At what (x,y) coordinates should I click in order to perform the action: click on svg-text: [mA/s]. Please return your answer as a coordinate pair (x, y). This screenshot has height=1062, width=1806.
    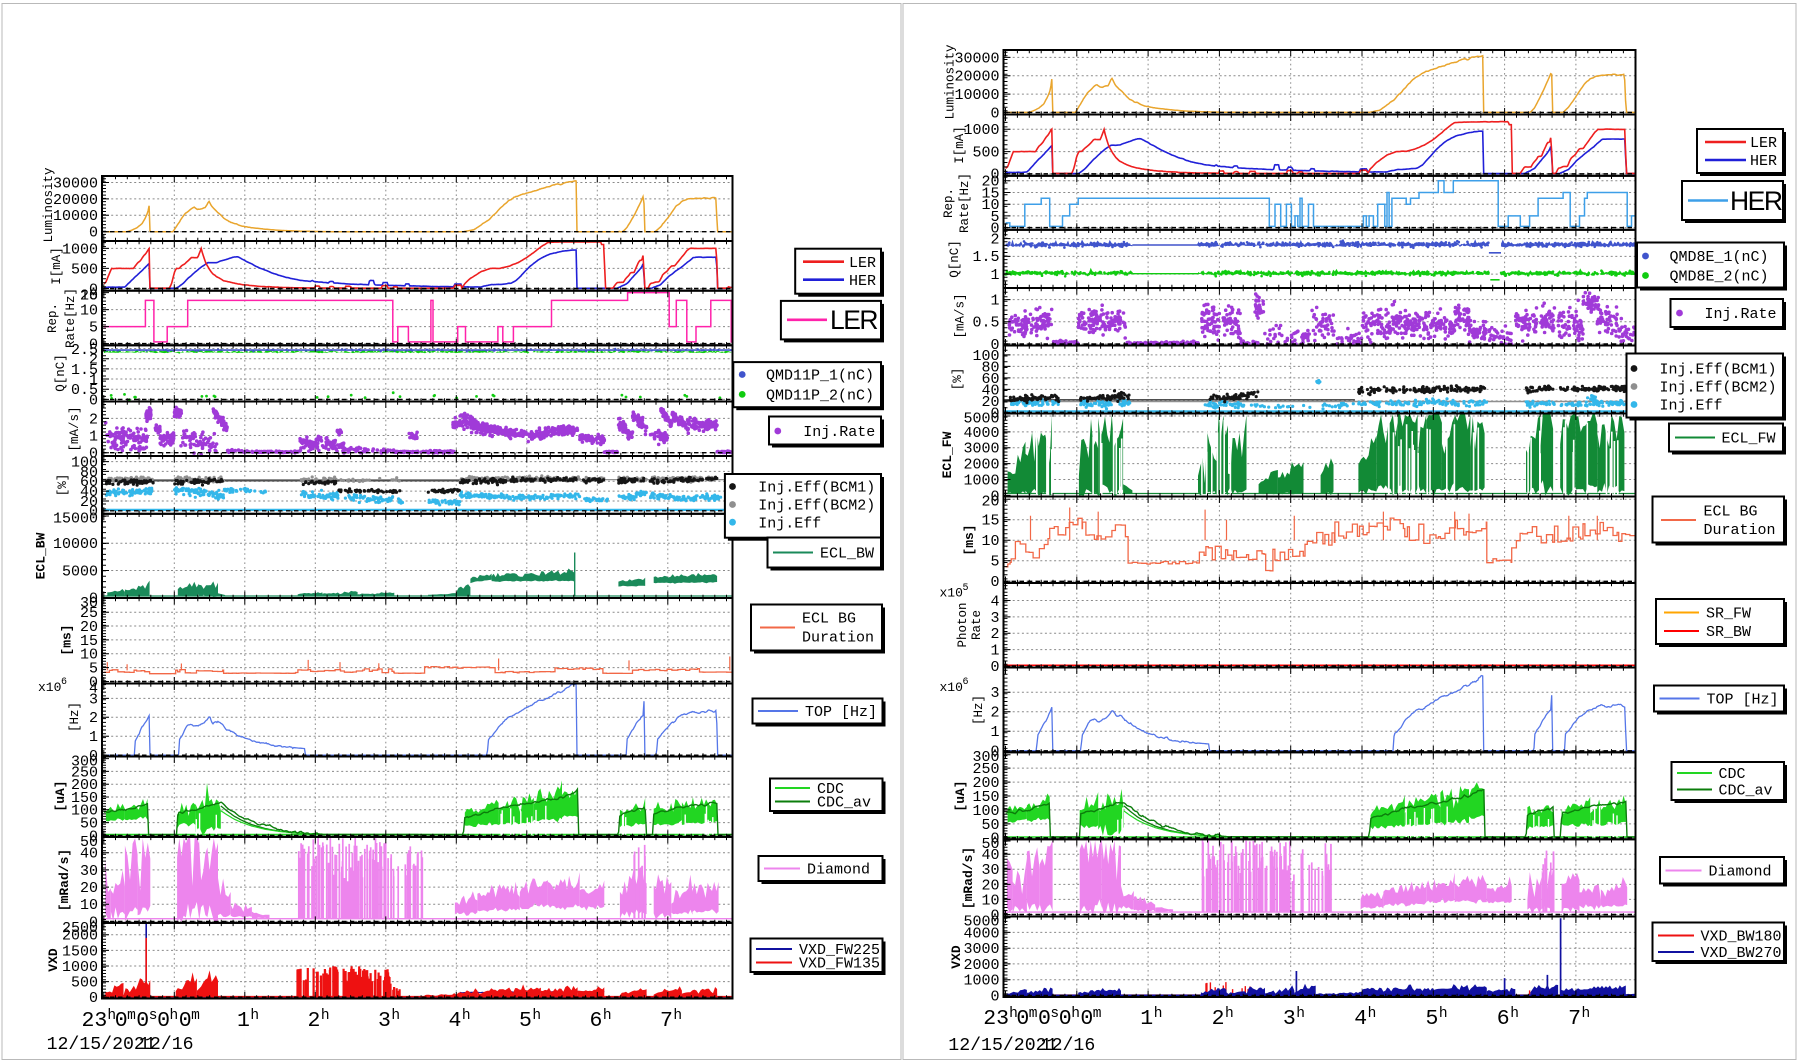
    Looking at the image, I should click on (961, 315).